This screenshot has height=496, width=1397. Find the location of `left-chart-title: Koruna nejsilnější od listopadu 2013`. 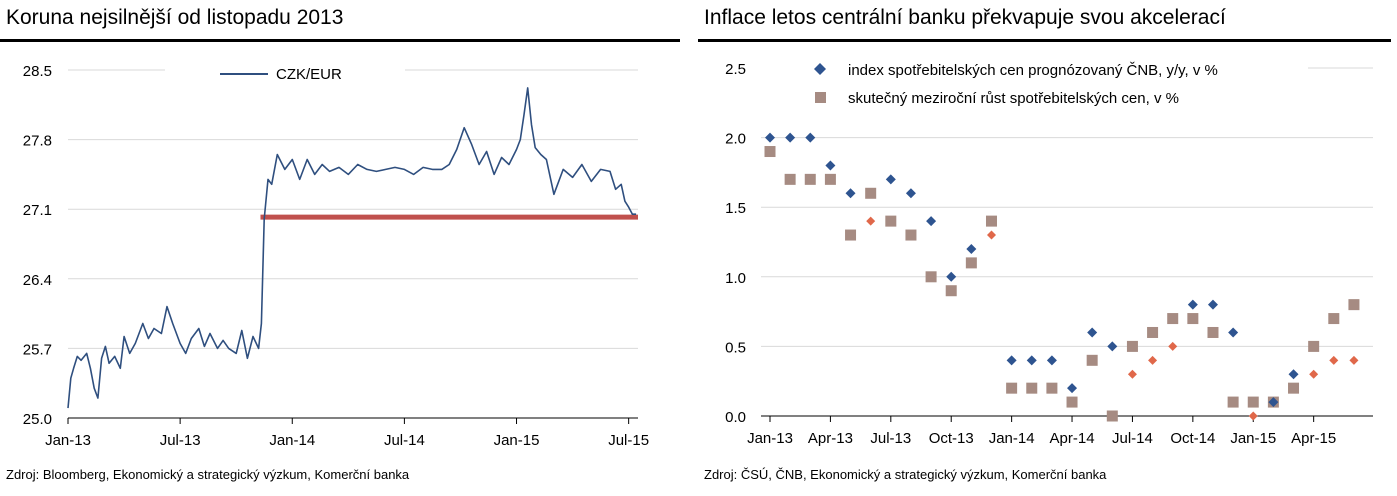

left-chart-title: Koruna nejsilnější od listopadu 2013 is located at coordinates (175, 17).